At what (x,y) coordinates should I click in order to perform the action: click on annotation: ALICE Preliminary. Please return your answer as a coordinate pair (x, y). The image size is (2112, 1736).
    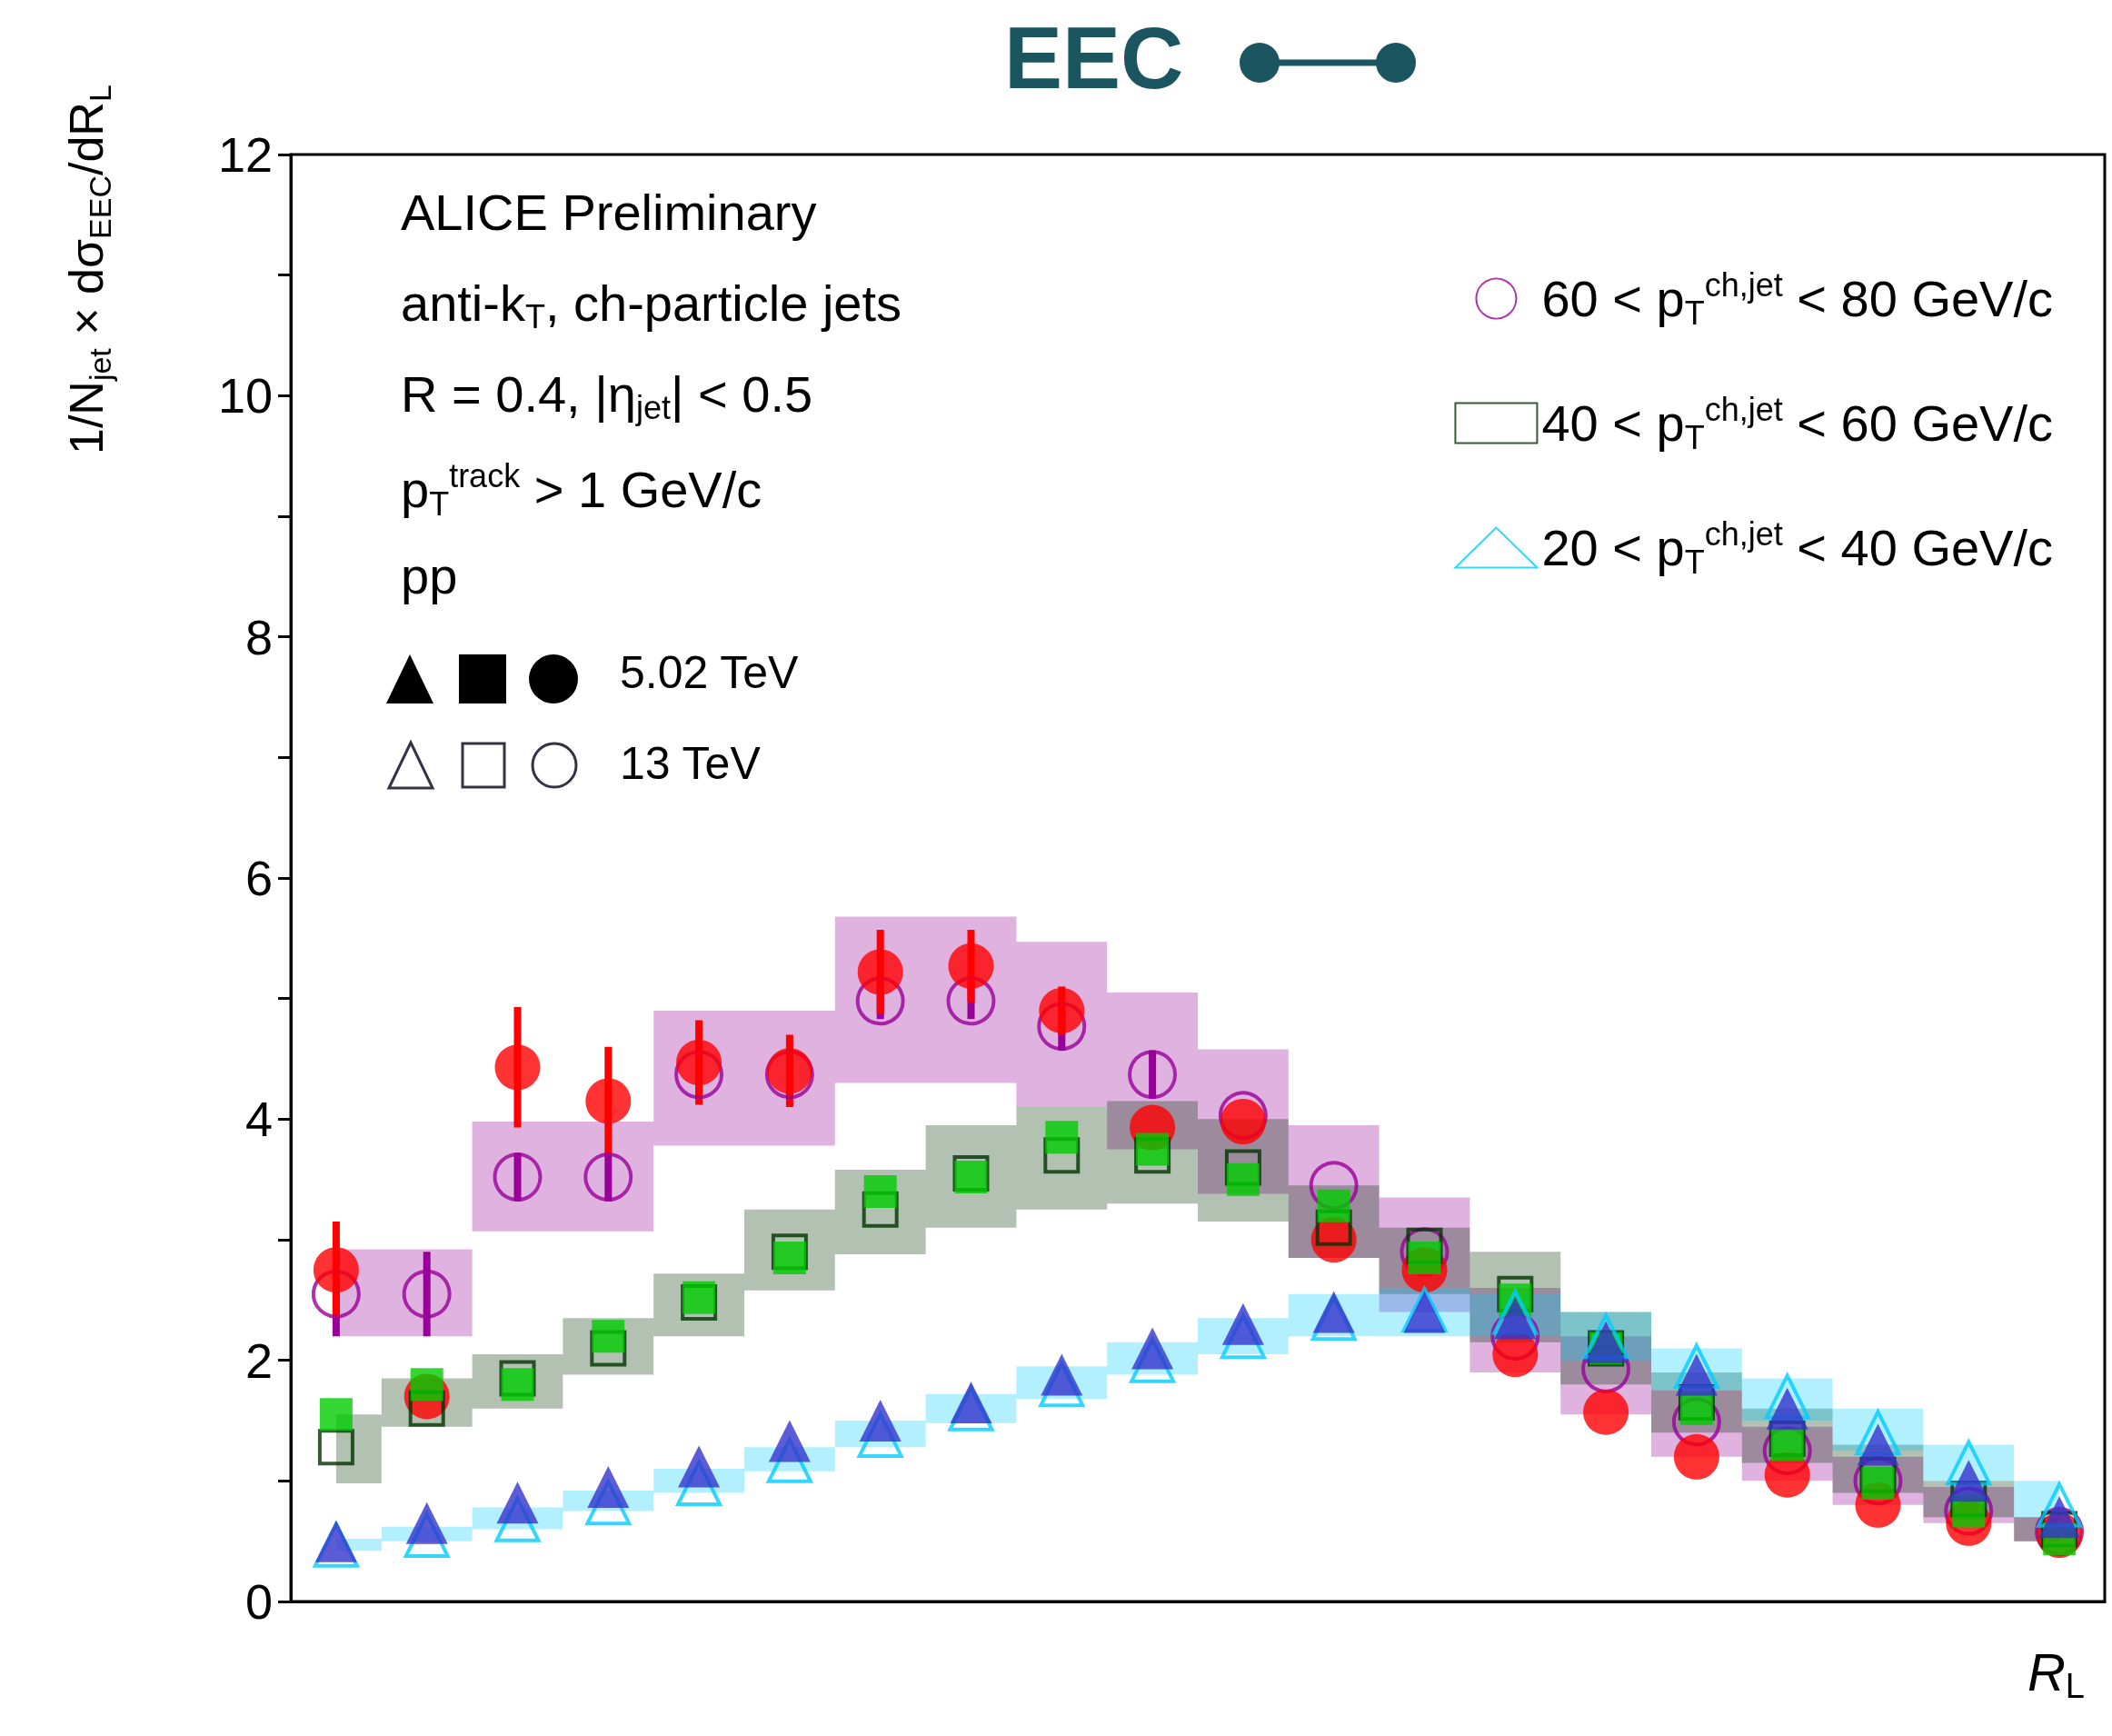
    Looking at the image, I should click on (609, 212).